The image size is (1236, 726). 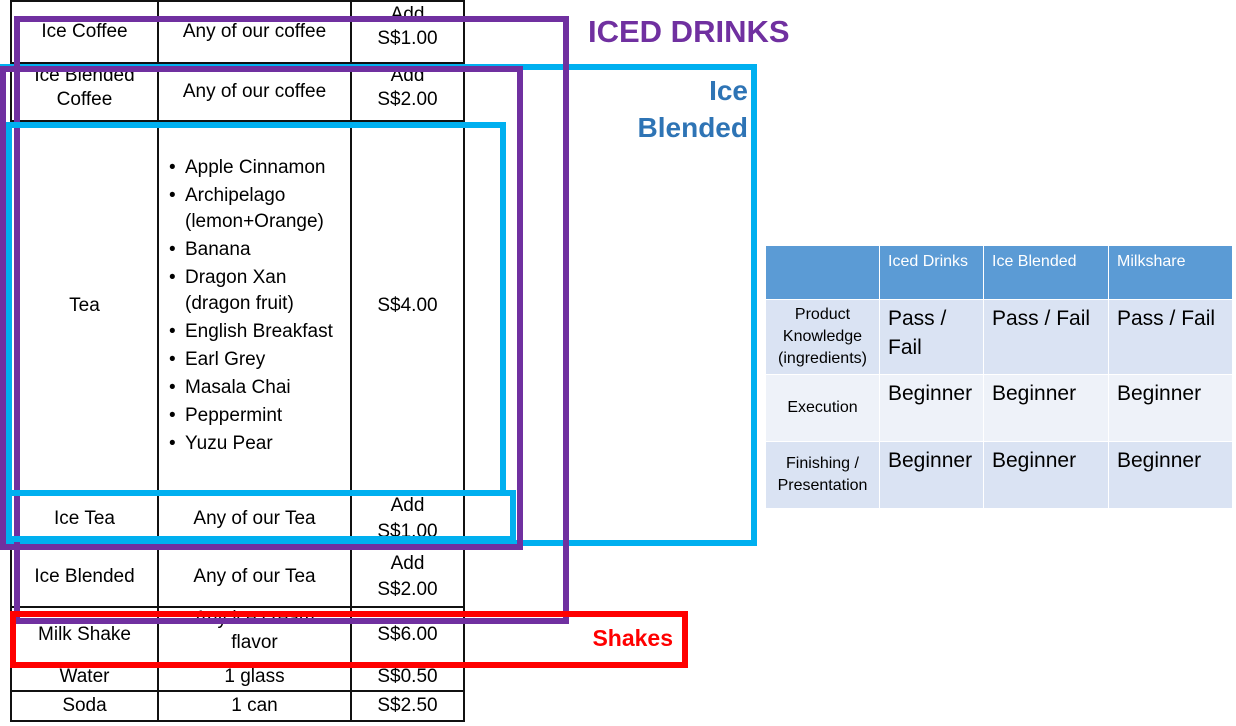 I want to click on table-header-row: Iced Drinks Ice Blended Milkshare, so click(x=999, y=272).